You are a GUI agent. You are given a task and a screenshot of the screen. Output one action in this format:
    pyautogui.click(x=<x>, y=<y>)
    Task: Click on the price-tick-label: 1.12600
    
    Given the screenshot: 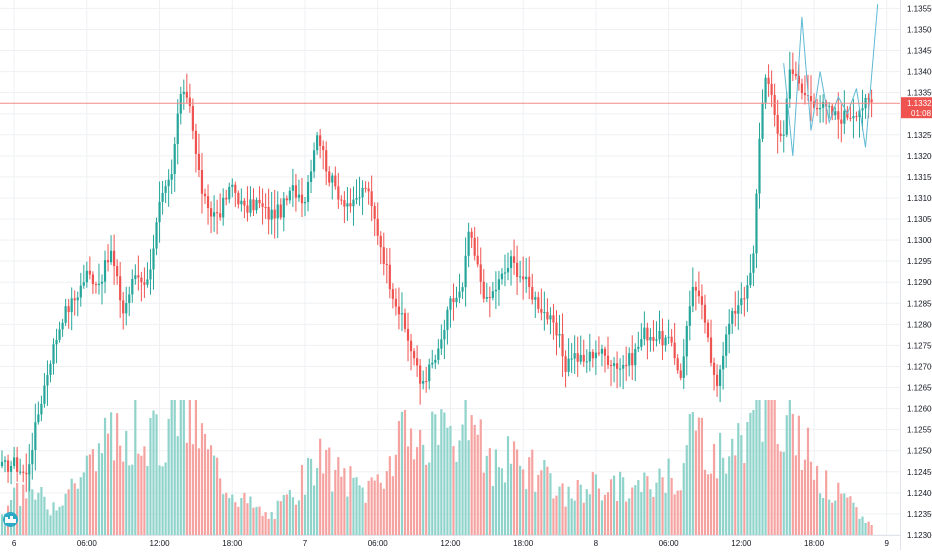 What is the action you would take?
    pyautogui.click(x=919, y=409)
    